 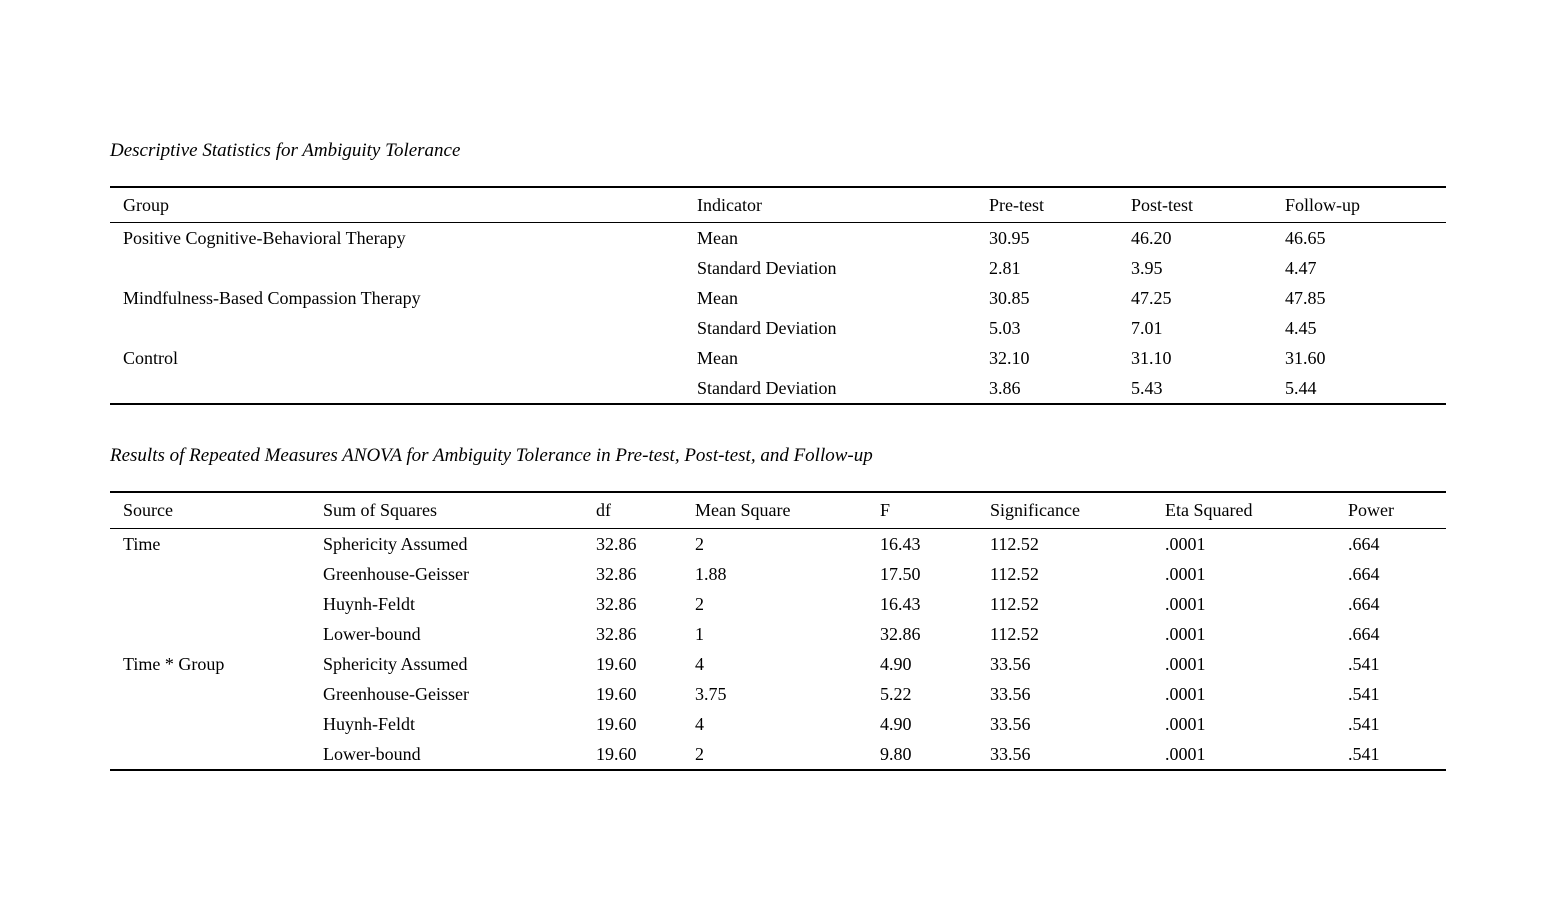 I want to click on table1-header-follow-up: Follow-up, so click(x=1365, y=205).